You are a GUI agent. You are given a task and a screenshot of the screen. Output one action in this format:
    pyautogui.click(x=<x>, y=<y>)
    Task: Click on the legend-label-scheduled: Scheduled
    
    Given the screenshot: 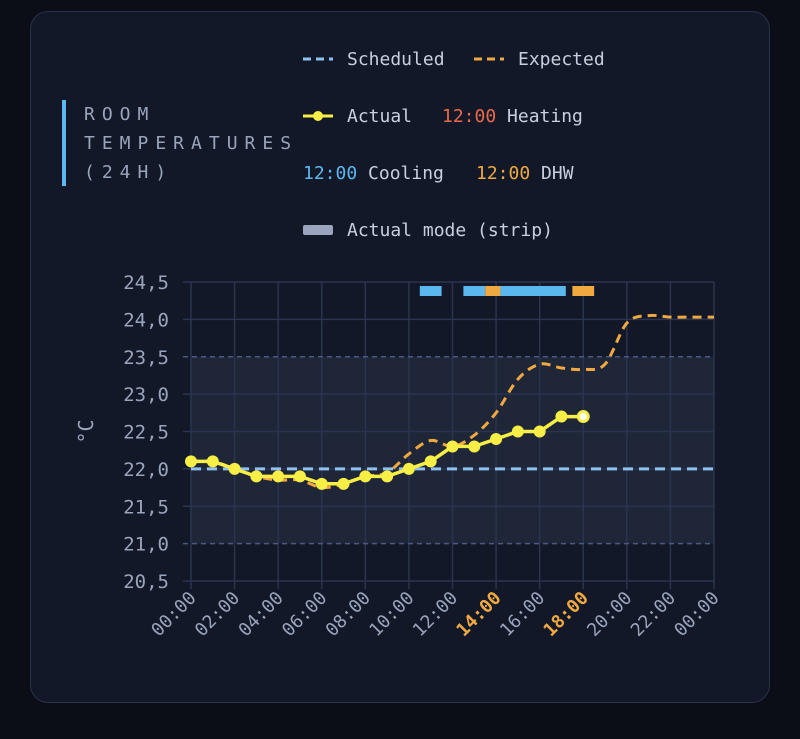 What is the action you would take?
    pyautogui.click(x=396, y=59)
    